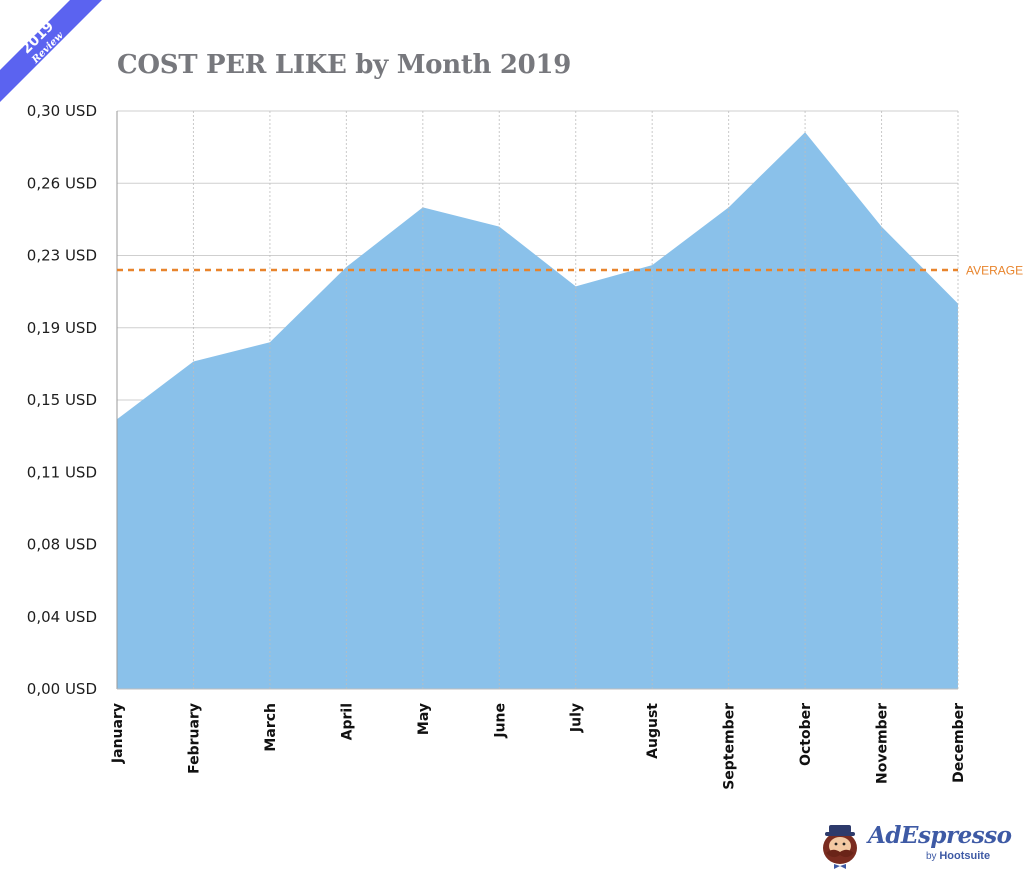  What do you see at coordinates (62, 183) in the screenshot?
I see `y-tick-label: 0,26 USD` at bounding box center [62, 183].